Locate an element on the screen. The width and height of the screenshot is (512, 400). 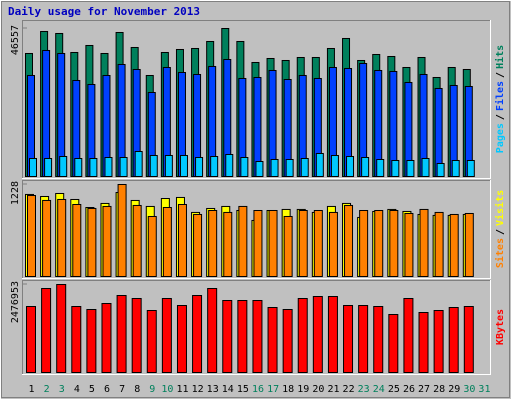
x-tick-label: 7 is located at coordinates (122, 389).